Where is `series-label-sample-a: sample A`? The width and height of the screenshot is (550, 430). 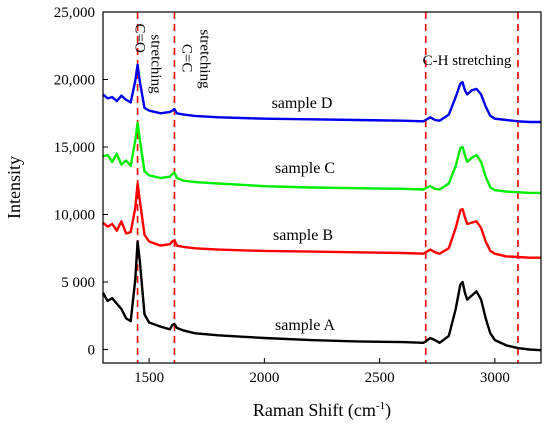 series-label-sample-a: sample A is located at coordinates (305, 325).